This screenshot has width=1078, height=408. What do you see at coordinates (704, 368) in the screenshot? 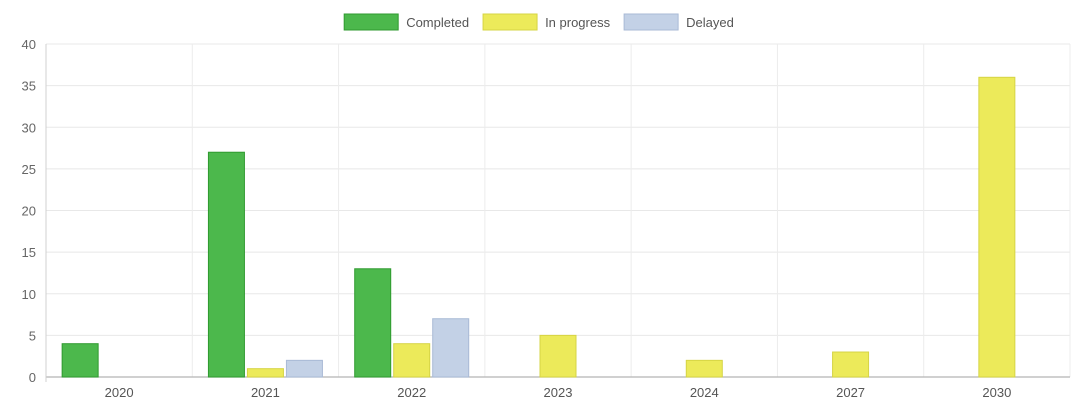
I see `bar-in-progress-2024` at bounding box center [704, 368].